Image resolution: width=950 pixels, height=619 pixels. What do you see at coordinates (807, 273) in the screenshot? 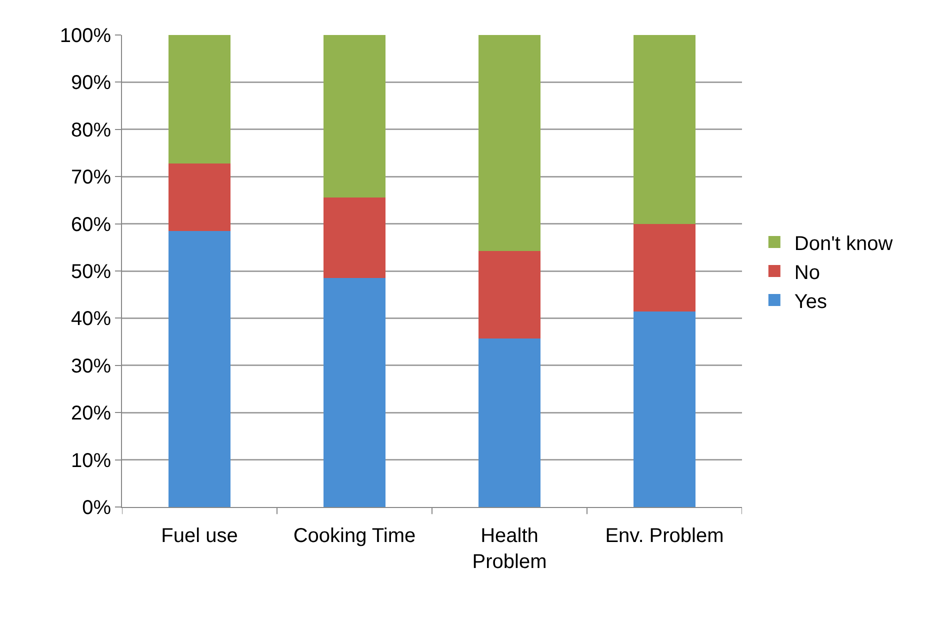
I see `legend-label: No` at bounding box center [807, 273].